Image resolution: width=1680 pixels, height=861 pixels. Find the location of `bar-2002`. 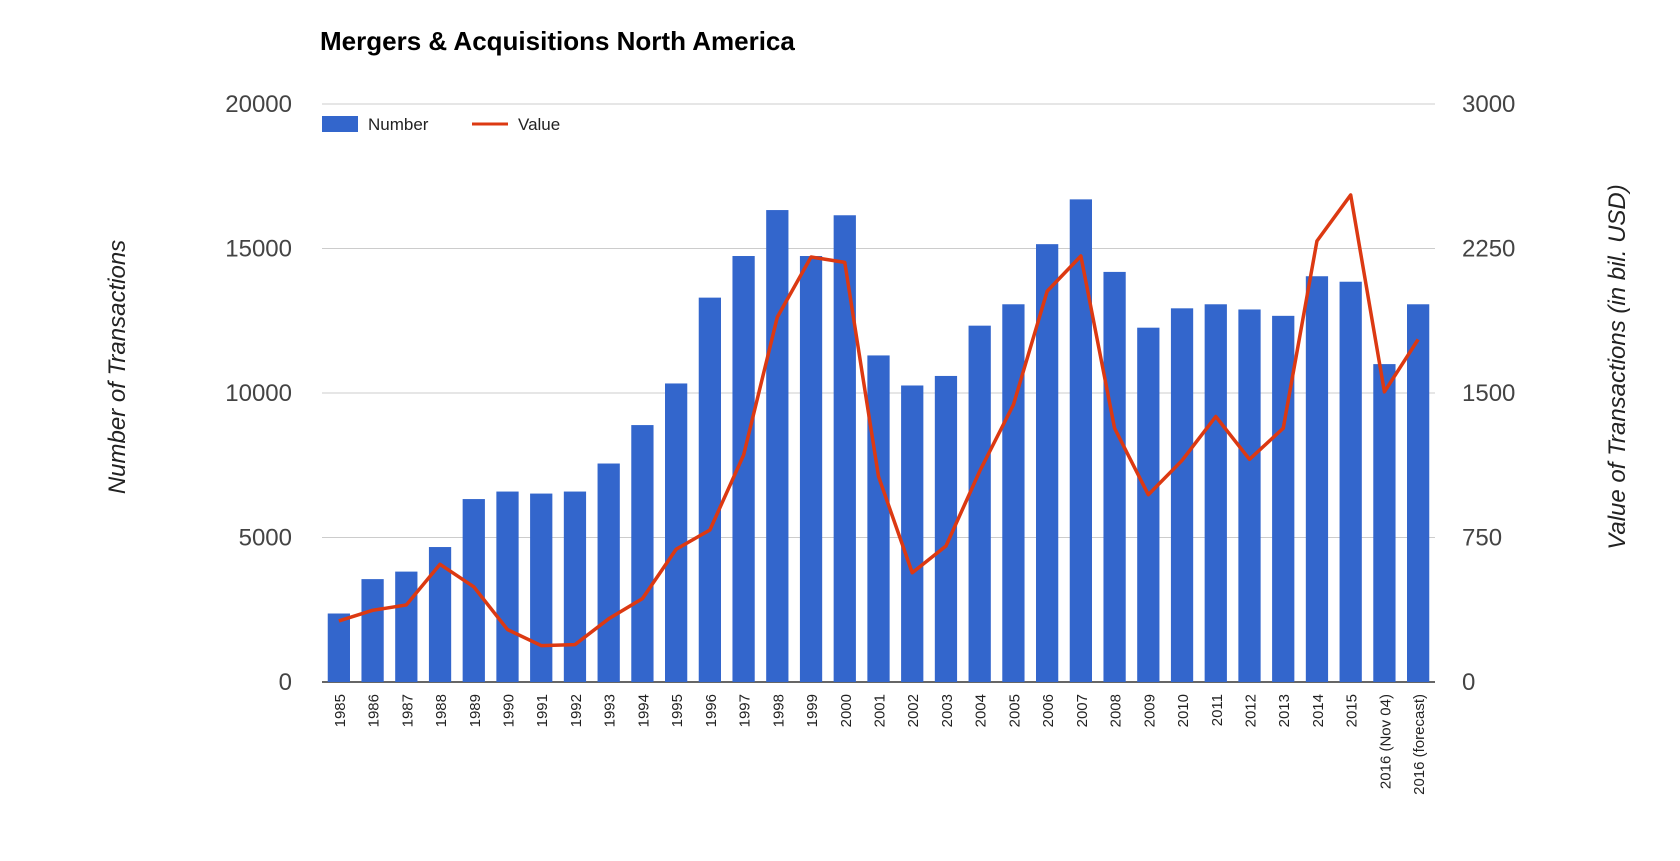

bar-2002 is located at coordinates (912, 533).